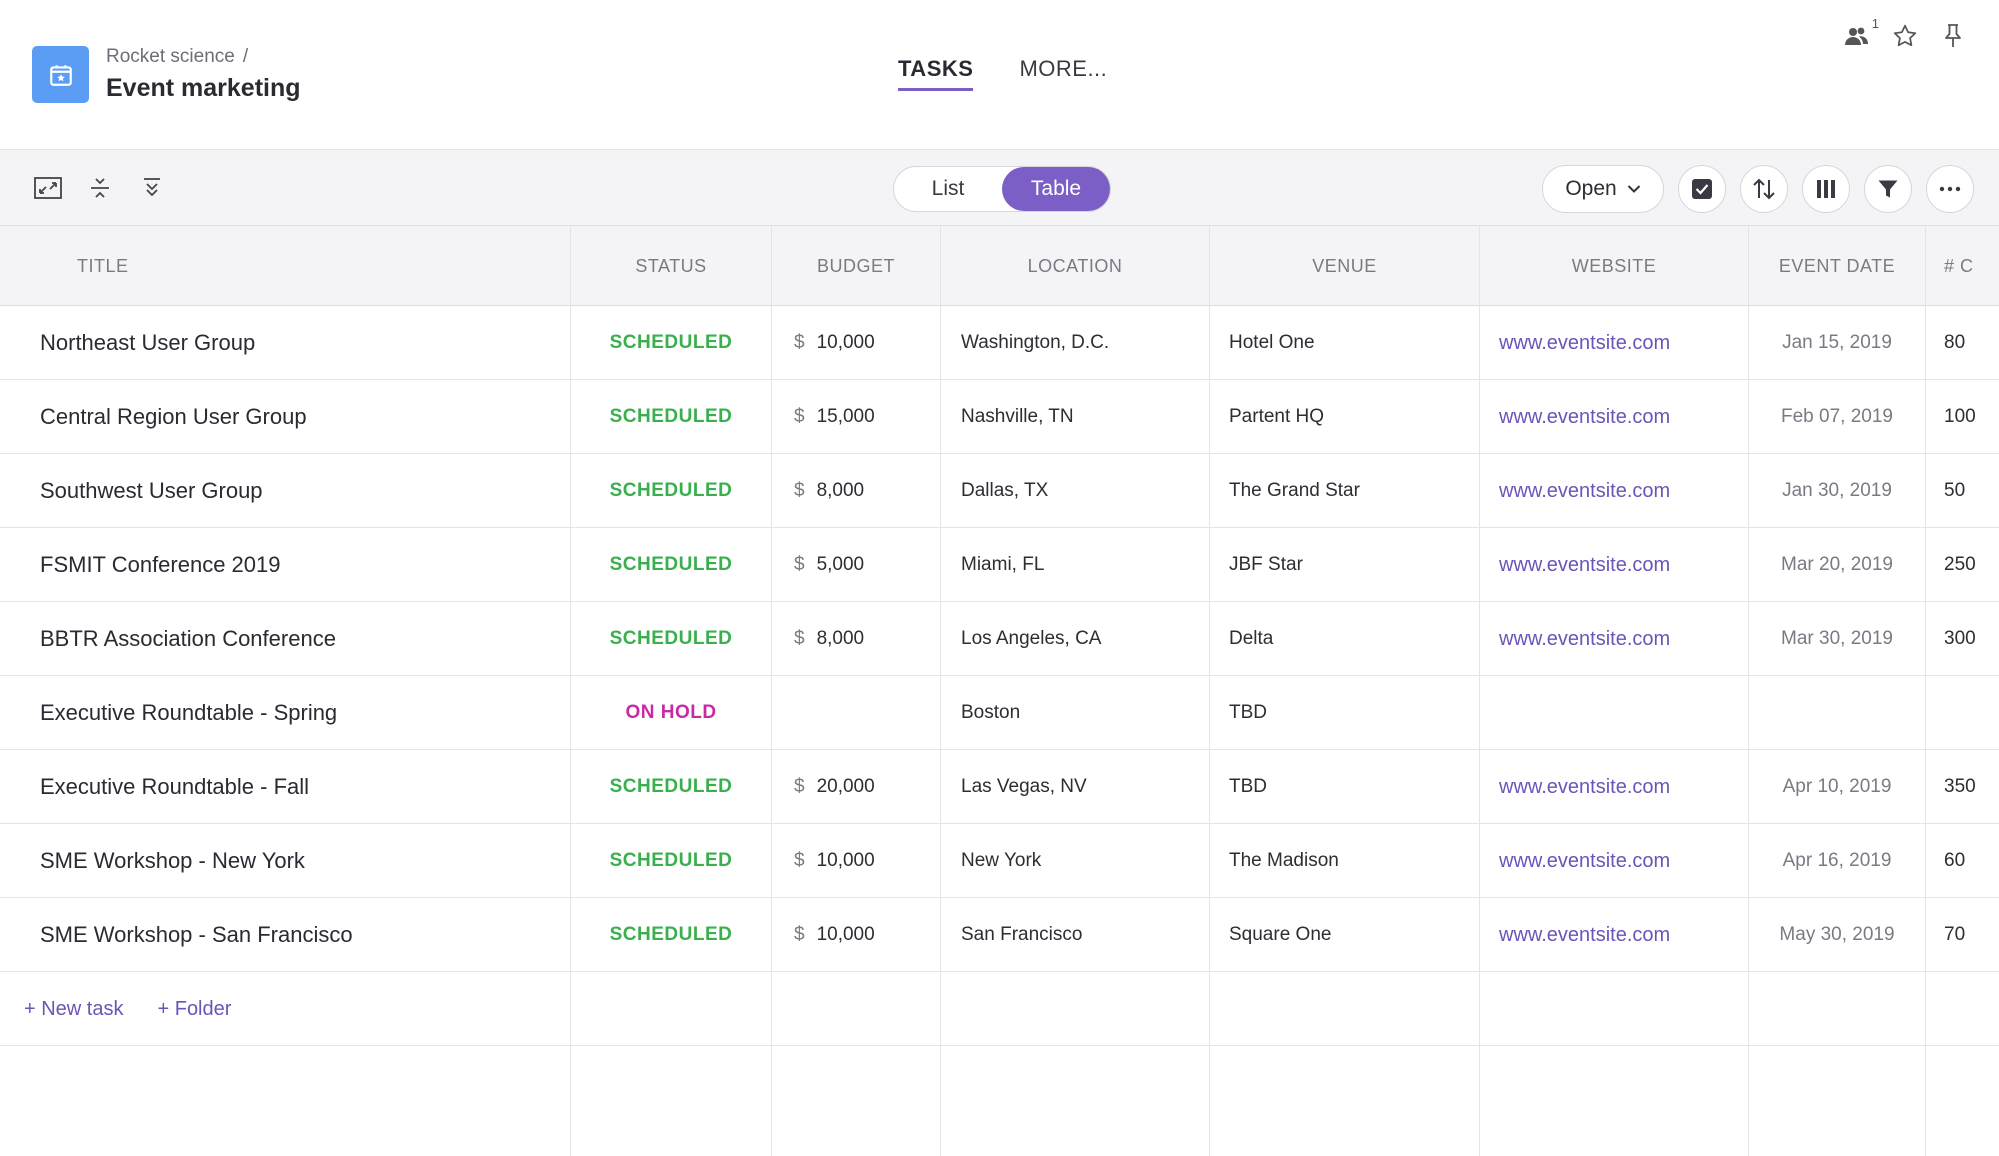  What do you see at coordinates (1955, 860) in the screenshot?
I see `count-cell: 60` at bounding box center [1955, 860].